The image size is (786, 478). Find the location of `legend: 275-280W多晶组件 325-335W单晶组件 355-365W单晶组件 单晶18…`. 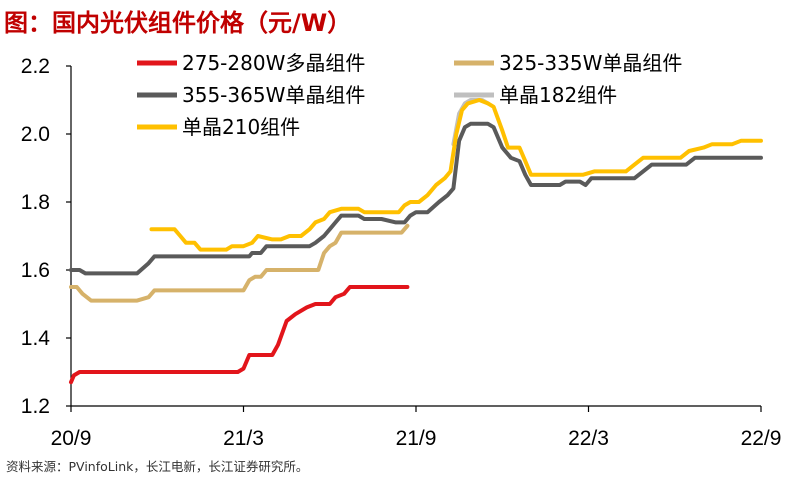

legend: 275-280W多晶组件 325-335W单晶组件 355-365W单晶组件 单晶18… is located at coordinates (409, 95).